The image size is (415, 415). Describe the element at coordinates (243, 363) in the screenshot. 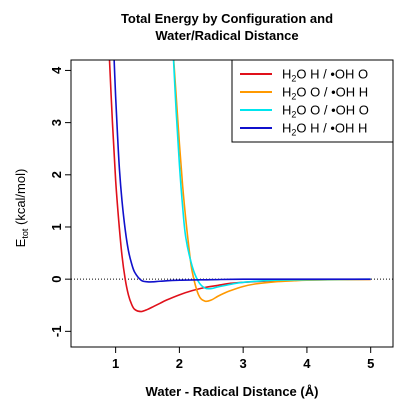

I see `x-tick-label: 3` at that location.